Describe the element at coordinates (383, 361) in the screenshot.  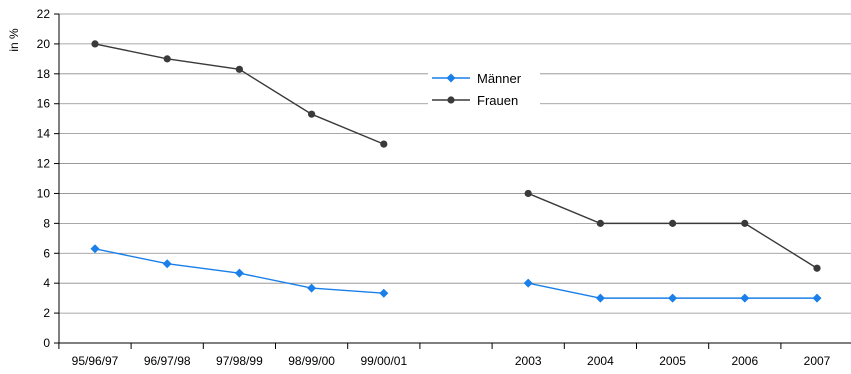
I see `x-tick-label: 99/00/01` at that location.